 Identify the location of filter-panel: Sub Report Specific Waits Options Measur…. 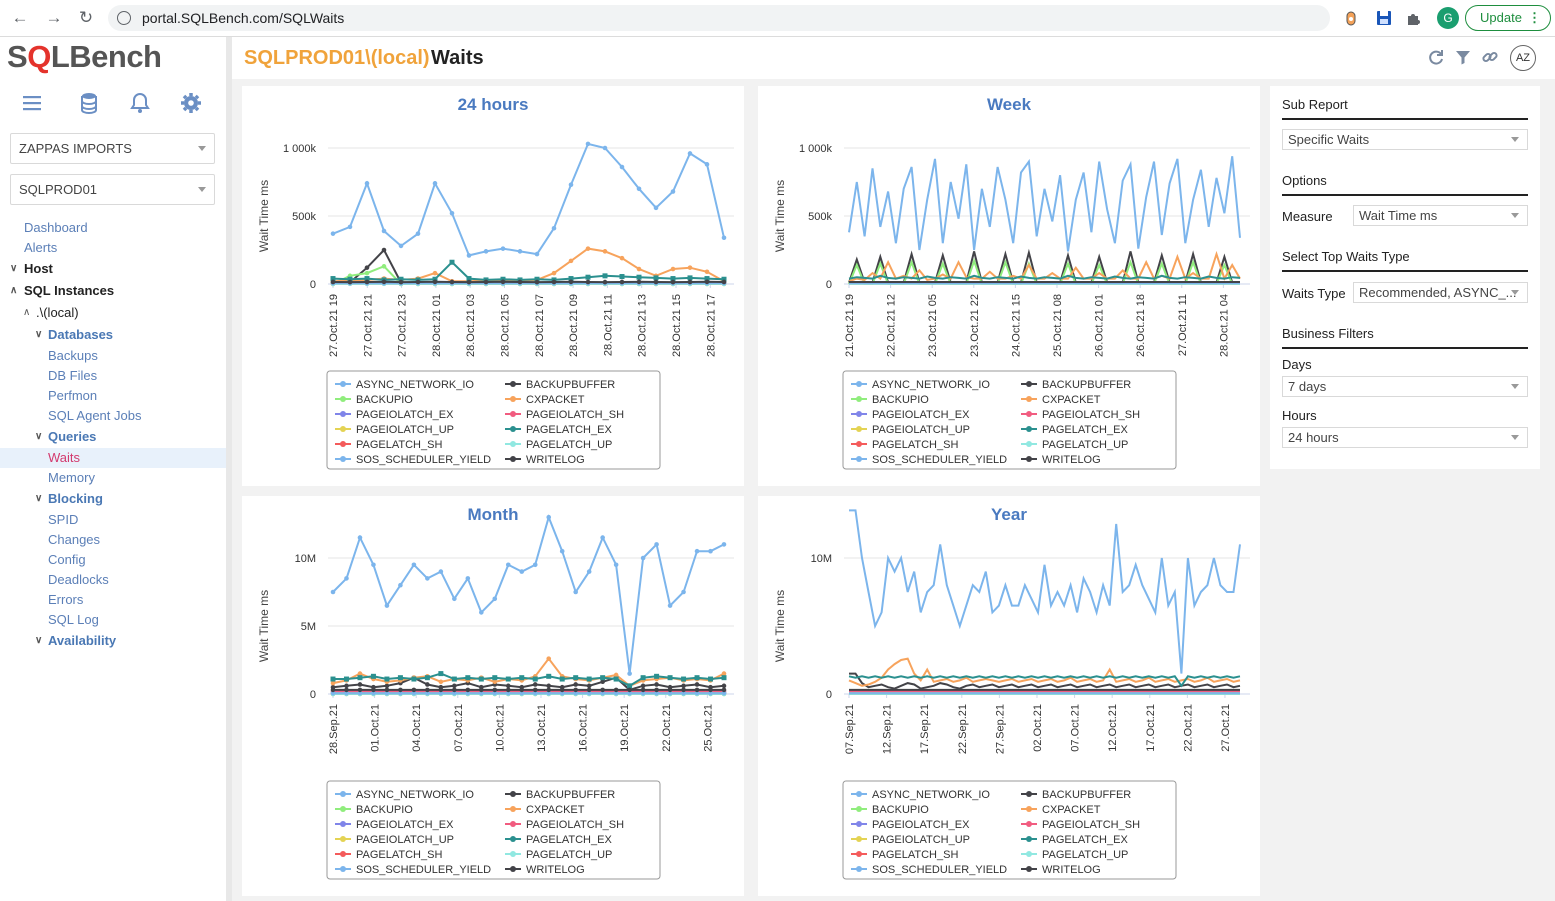
(1405, 277).